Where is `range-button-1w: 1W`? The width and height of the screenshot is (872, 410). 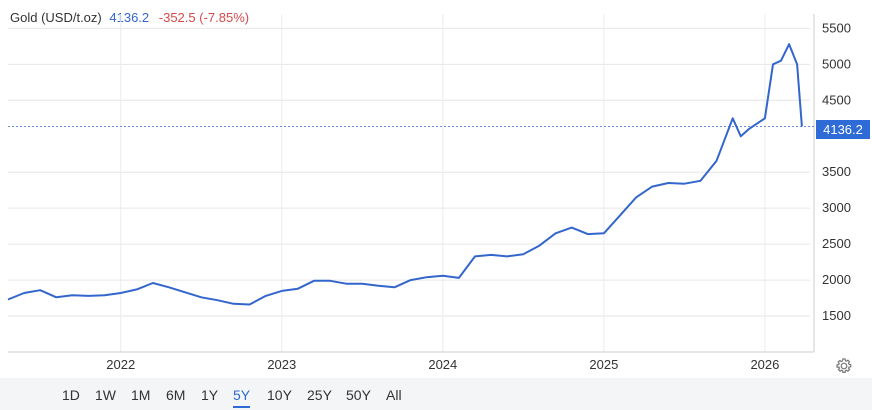 range-button-1w: 1W is located at coordinates (105, 395).